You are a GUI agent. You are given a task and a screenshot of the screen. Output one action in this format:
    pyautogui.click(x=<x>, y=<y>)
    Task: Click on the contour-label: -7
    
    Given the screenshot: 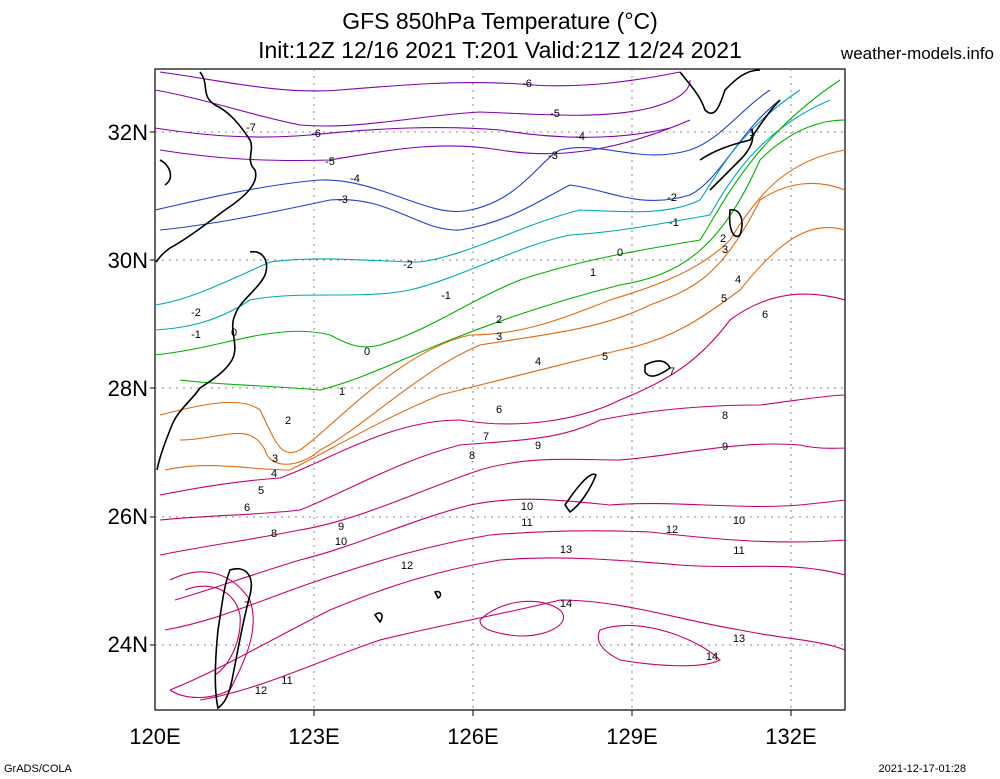 What is the action you would take?
    pyautogui.click(x=251, y=128)
    